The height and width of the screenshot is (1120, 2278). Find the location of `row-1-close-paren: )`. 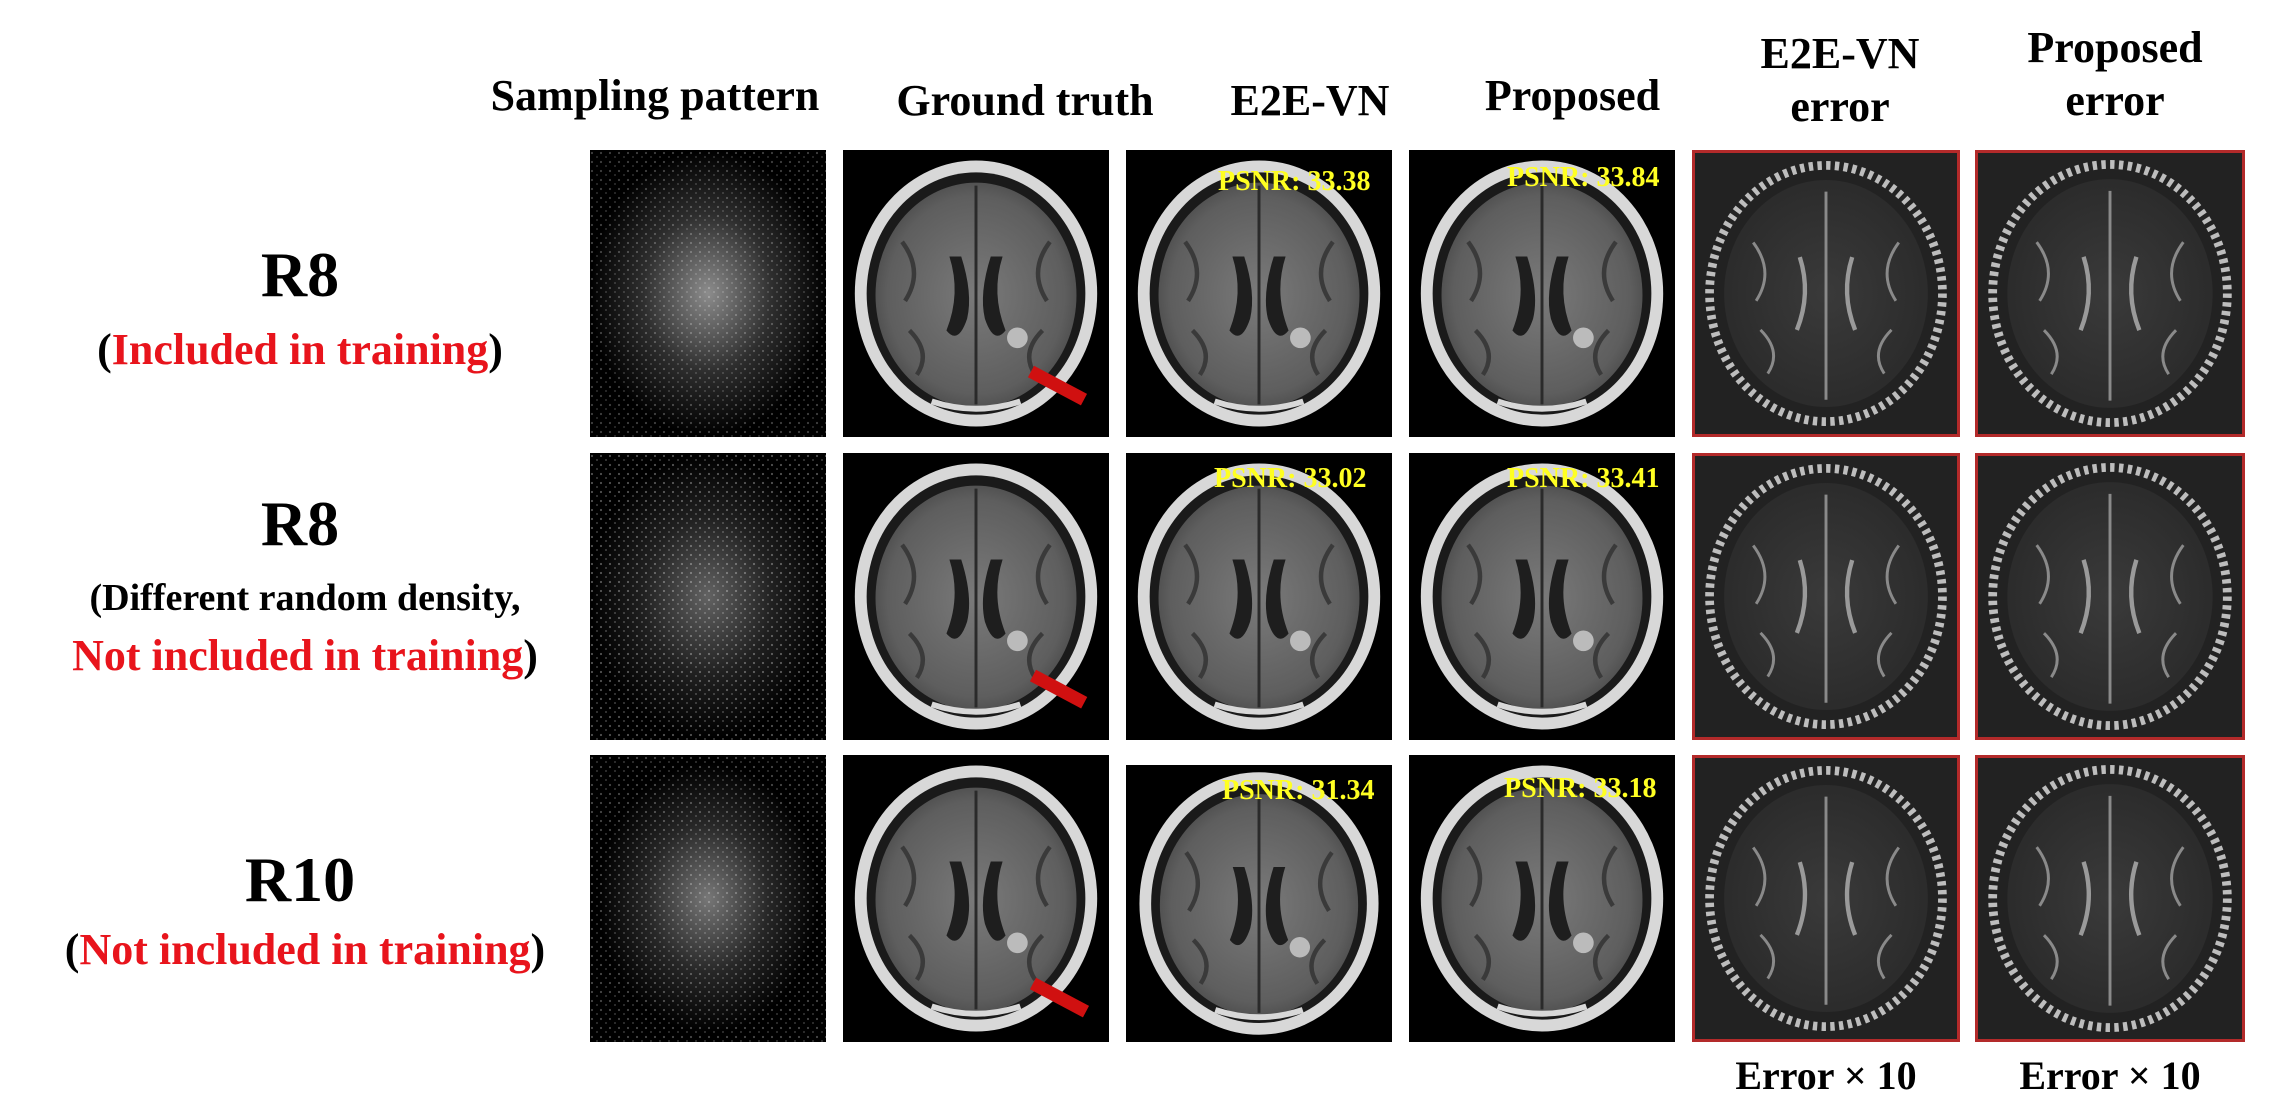

row-1-close-paren: ) is located at coordinates (495, 349).